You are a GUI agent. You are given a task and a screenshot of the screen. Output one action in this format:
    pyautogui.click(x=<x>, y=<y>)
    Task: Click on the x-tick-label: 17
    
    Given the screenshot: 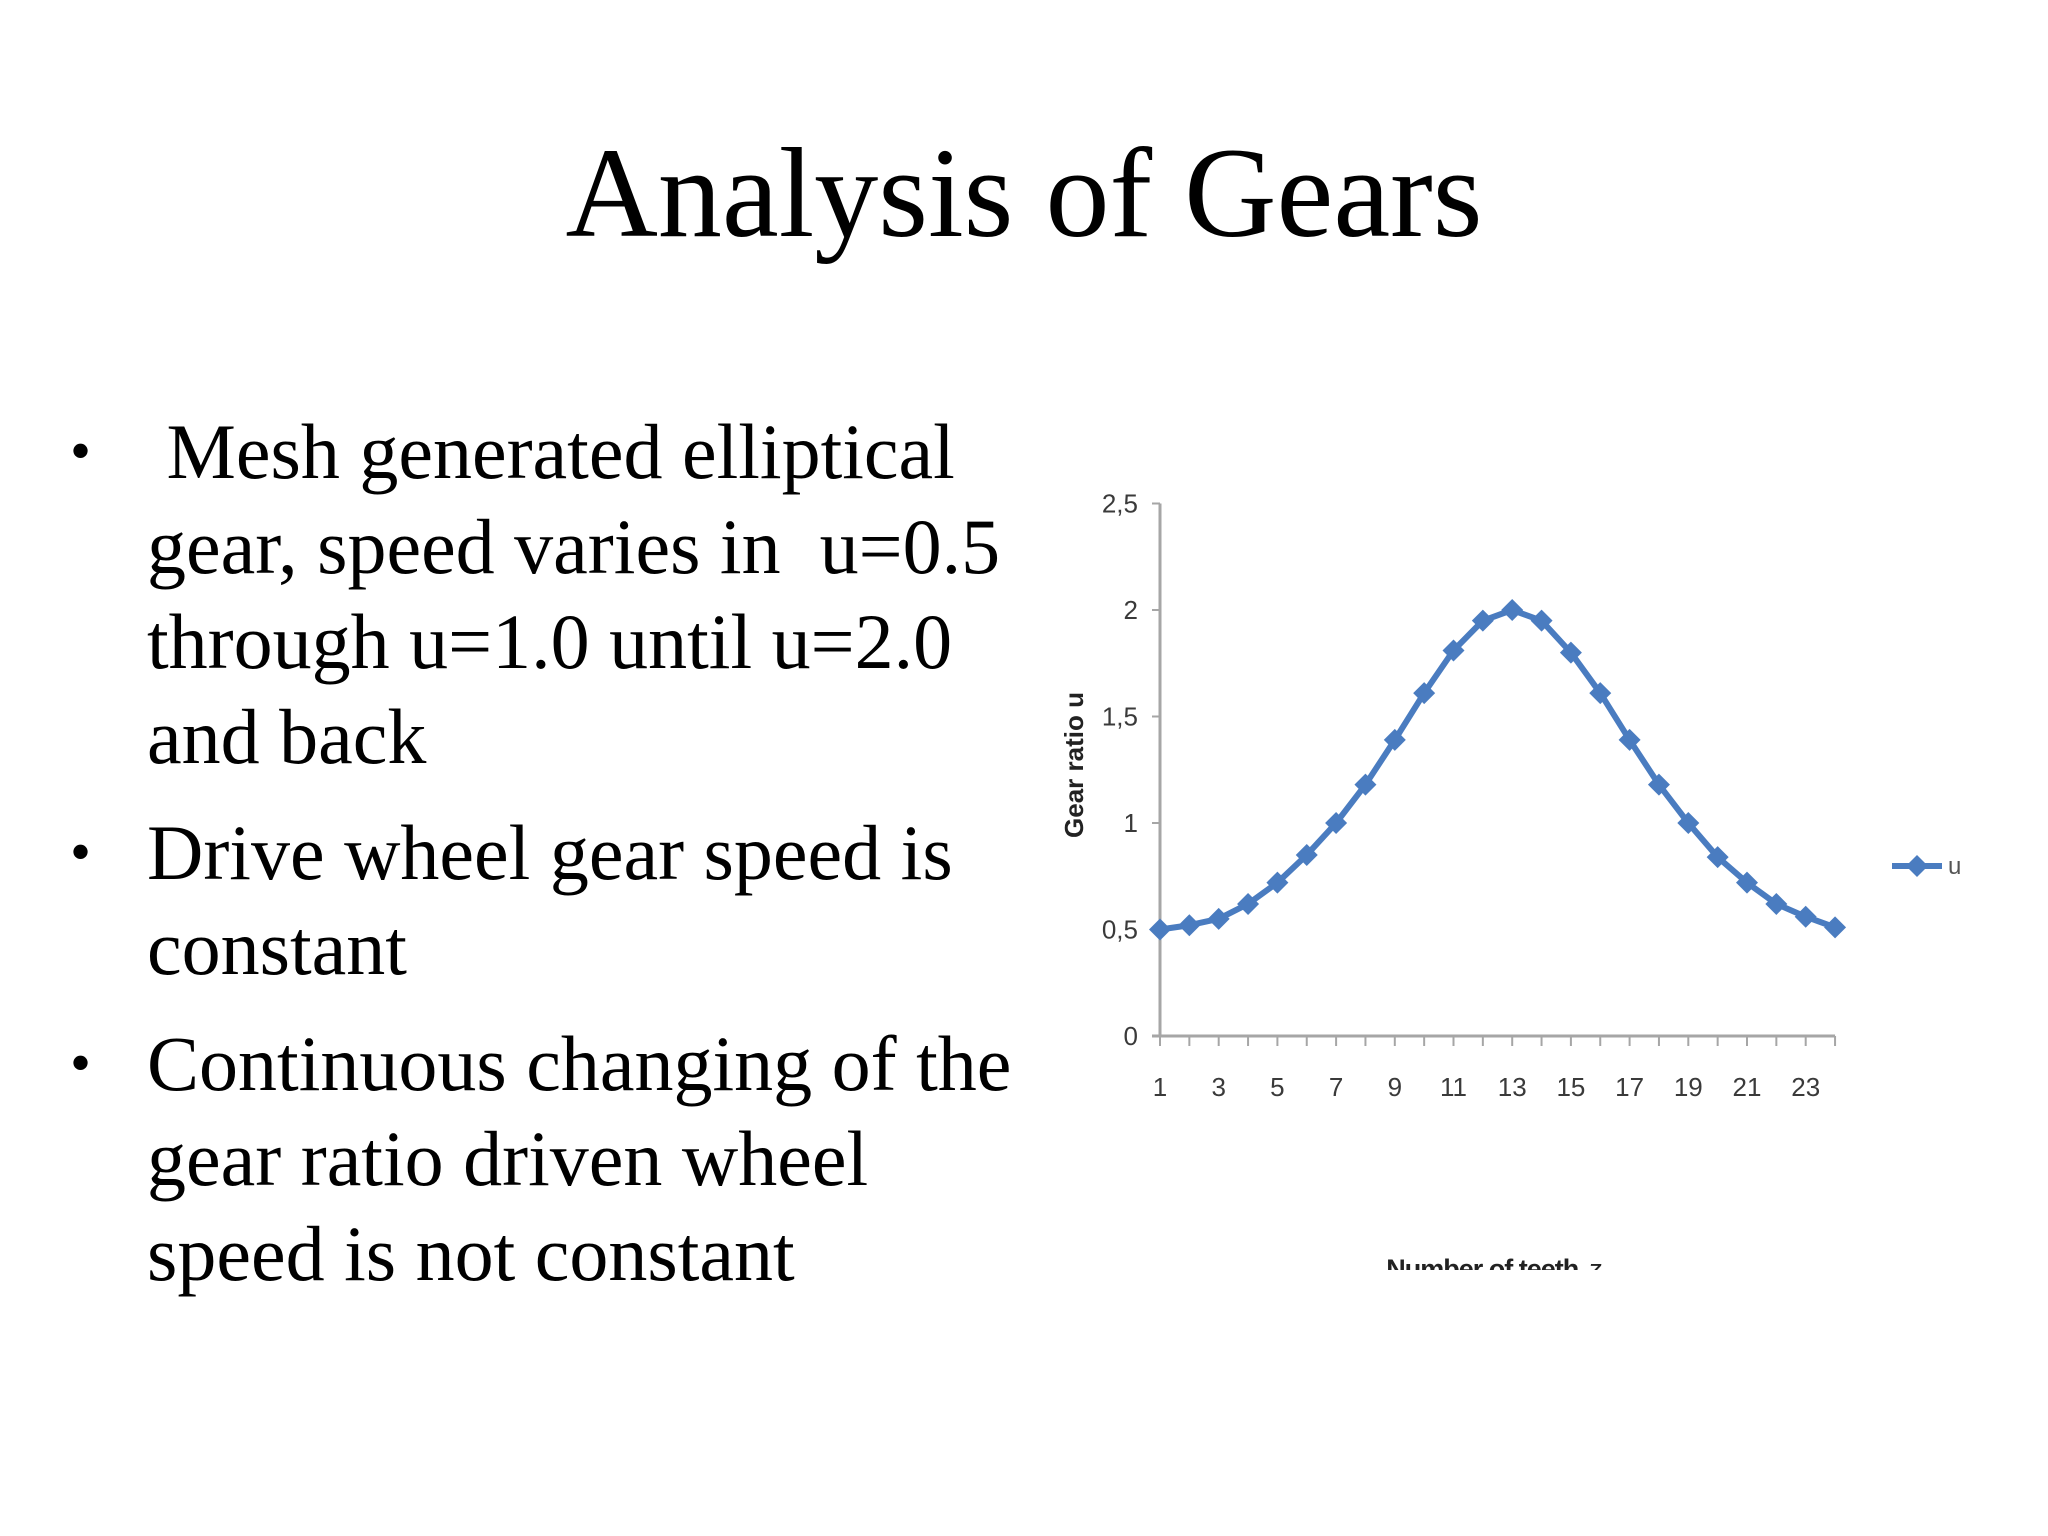 What is the action you would take?
    pyautogui.click(x=1629, y=1087)
    